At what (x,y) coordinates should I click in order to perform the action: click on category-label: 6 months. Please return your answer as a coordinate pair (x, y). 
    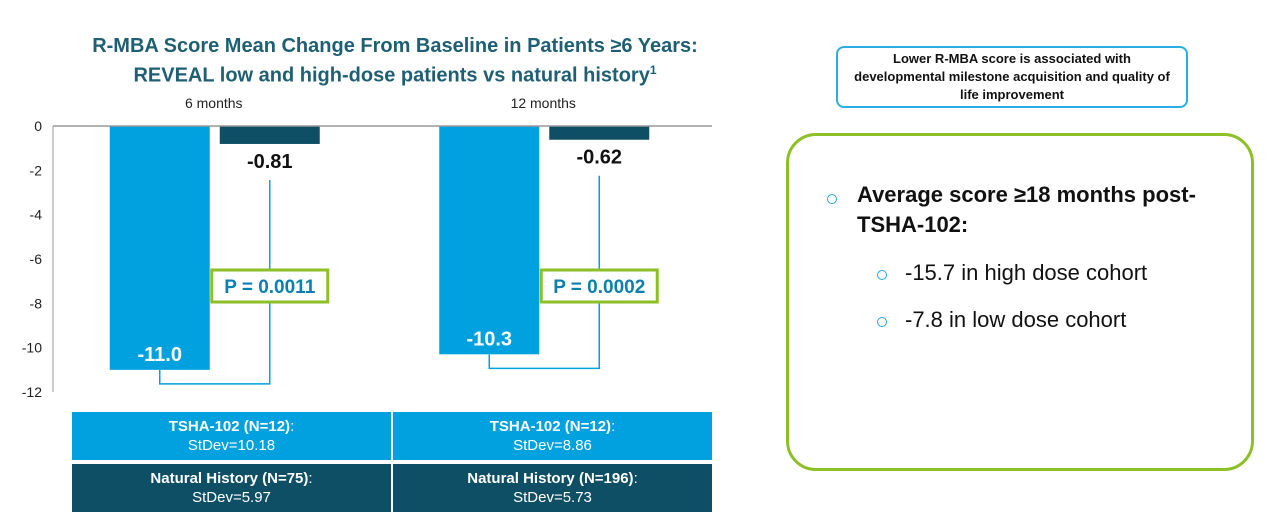
    Looking at the image, I should click on (214, 103).